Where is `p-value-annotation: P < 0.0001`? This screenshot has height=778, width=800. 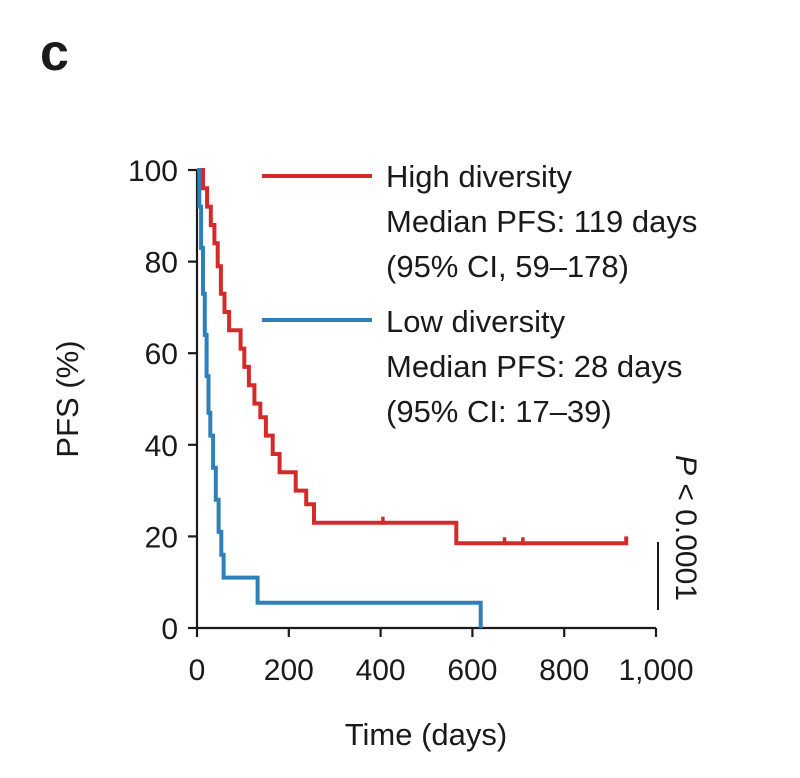
p-value-annotation: P < 0.0001 is located at coordinates (685, 528).